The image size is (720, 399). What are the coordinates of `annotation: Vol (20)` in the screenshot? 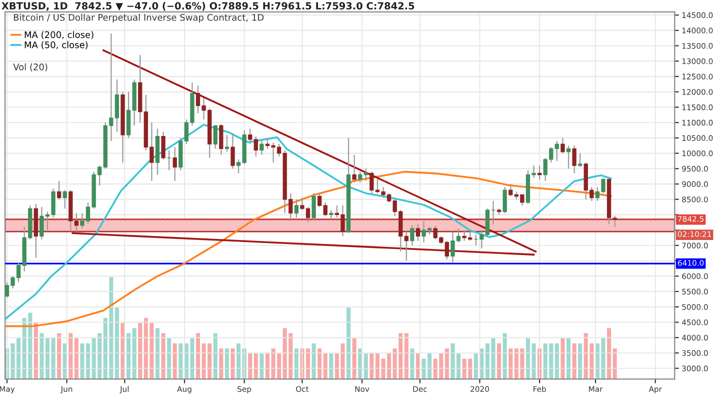 It's located at (30, 67).